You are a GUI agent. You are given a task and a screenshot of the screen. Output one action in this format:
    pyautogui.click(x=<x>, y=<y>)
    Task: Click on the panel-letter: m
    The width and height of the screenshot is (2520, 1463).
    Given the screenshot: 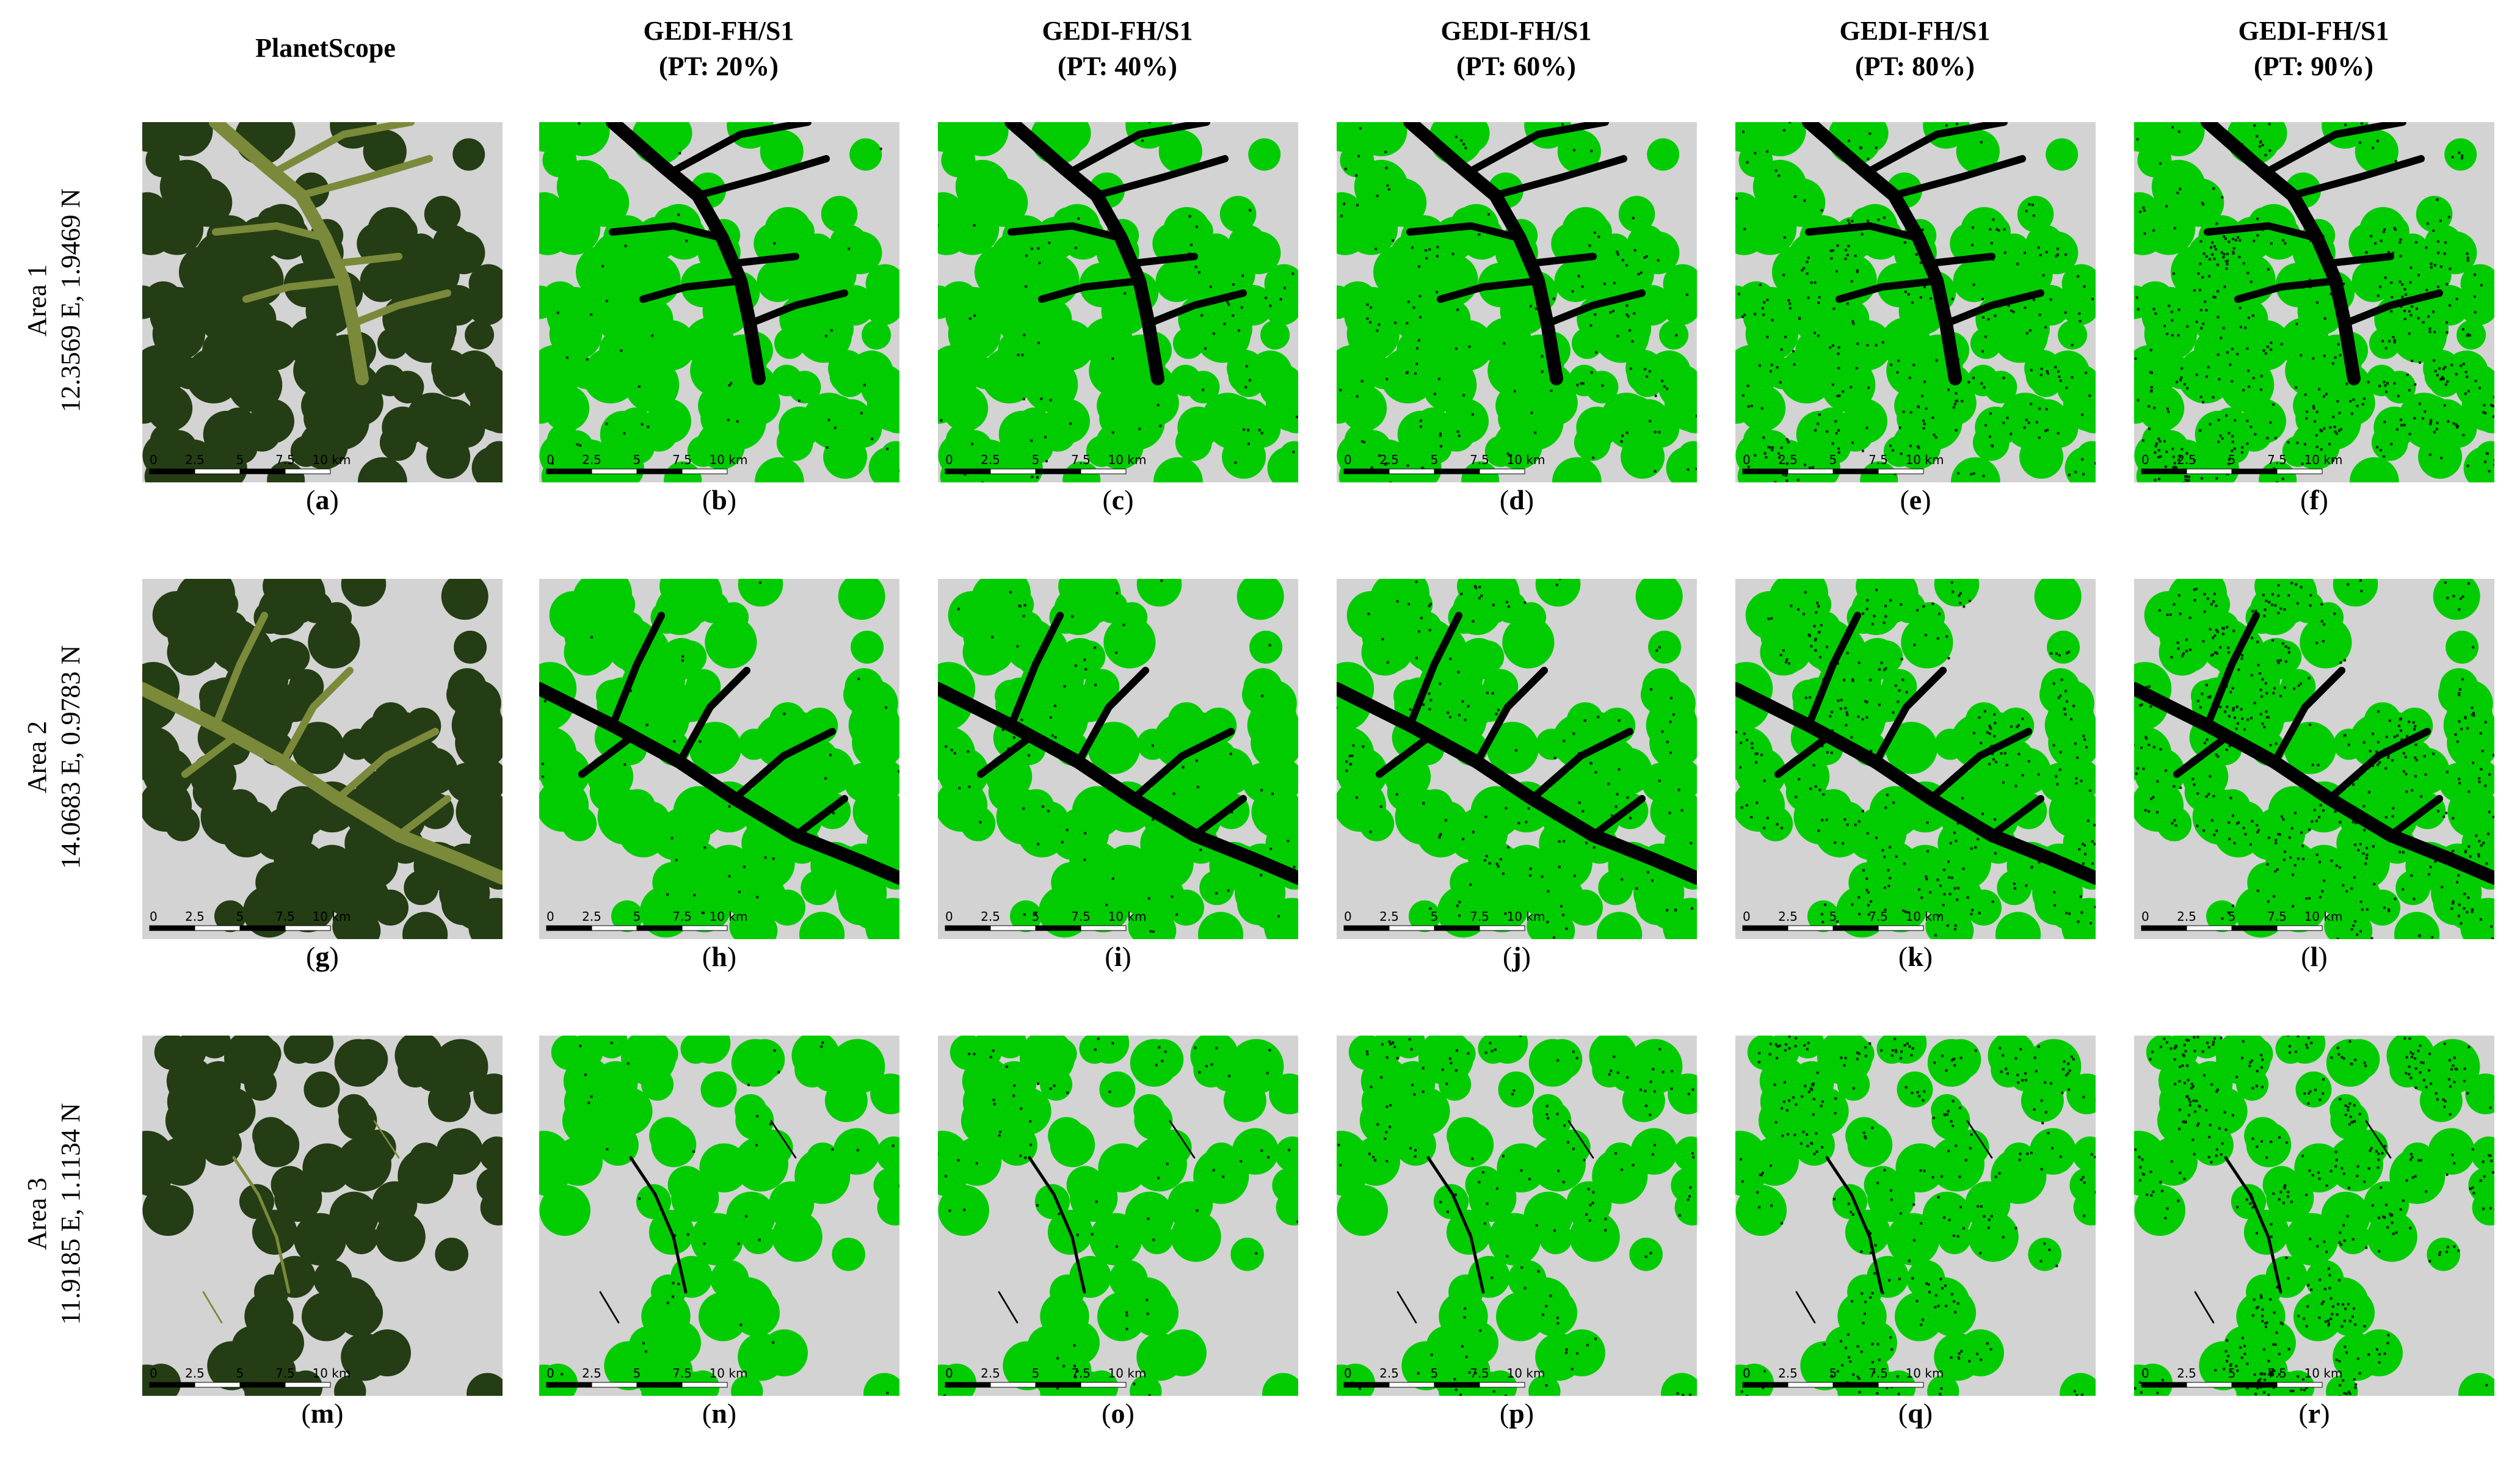 What is the action you would take?
    pyautogui.click(x=322, y=1413)
    